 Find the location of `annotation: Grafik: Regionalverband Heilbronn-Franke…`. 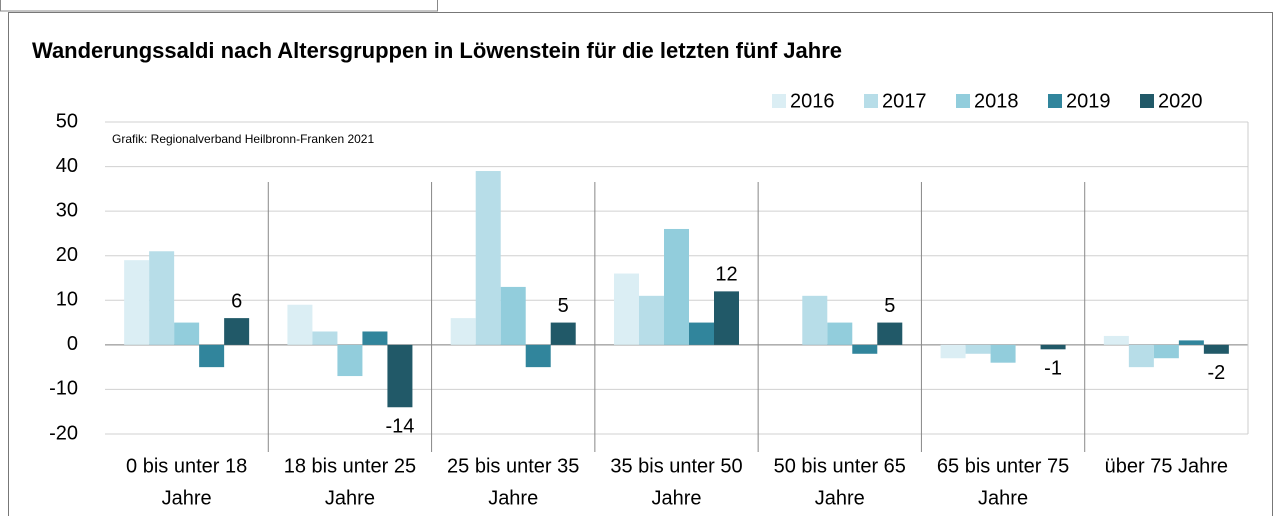

annotation: Grafik: Regionalverband Heilbronn-Franke… is located at coordinates (243, 139).